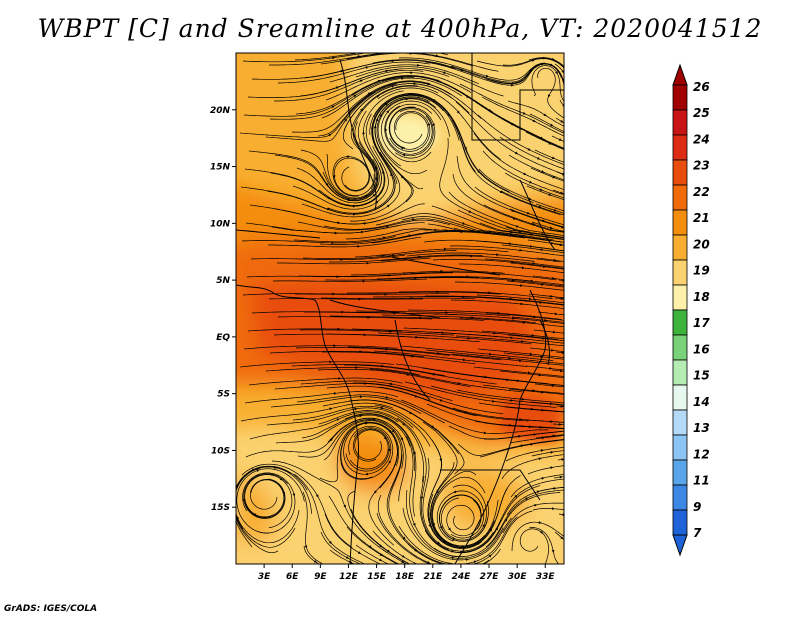 The image size is (800, 618). I want to click on latitude-ticks: 20N 15N 10N 5N EQ 5S 10S 15S, so click(223, 309).